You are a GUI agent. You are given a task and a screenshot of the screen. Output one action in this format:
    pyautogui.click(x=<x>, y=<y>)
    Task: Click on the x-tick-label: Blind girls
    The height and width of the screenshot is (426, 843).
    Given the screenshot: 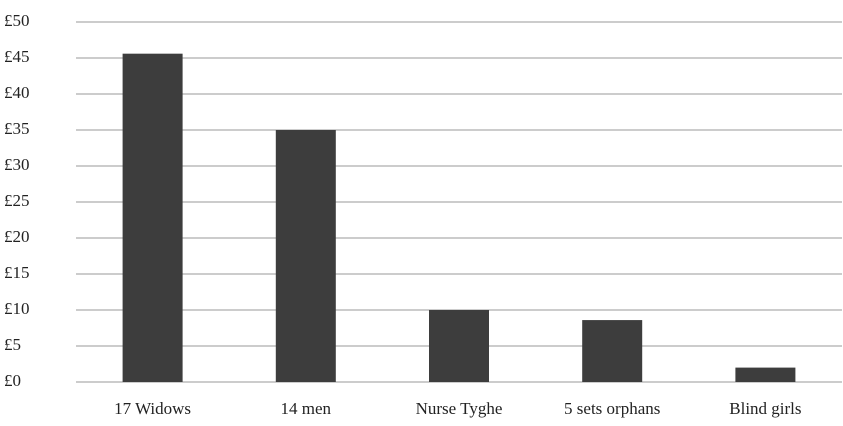 What is the action you would take?
    pyautogui.click(x=765, y=408)
    